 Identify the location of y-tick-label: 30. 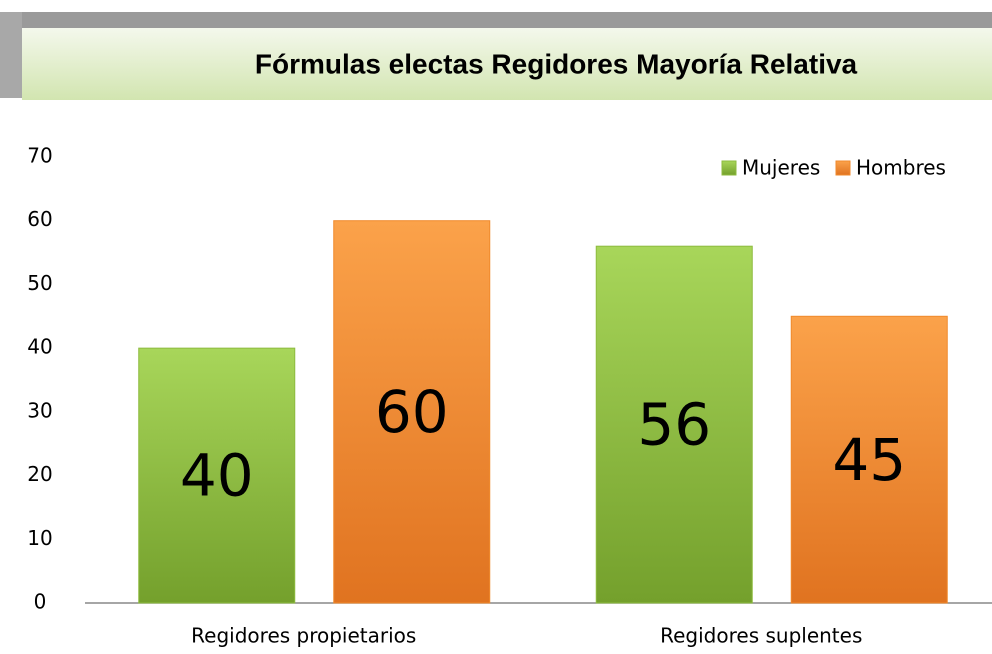
(39, 410).